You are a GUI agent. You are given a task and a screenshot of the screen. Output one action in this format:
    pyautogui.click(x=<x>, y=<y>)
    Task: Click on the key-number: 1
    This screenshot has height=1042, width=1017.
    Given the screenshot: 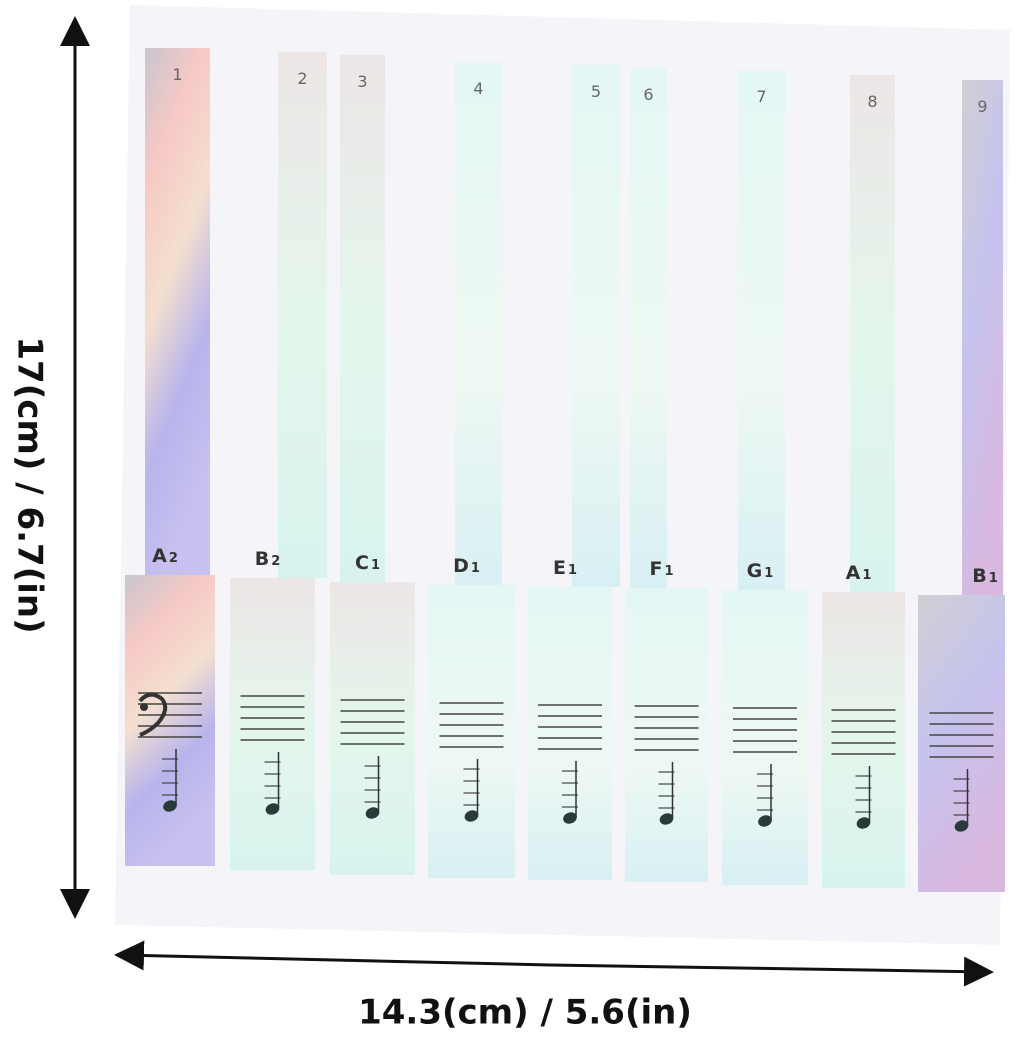 What is the action you would take?
    pyautogui.click(x=177, y=74)
    